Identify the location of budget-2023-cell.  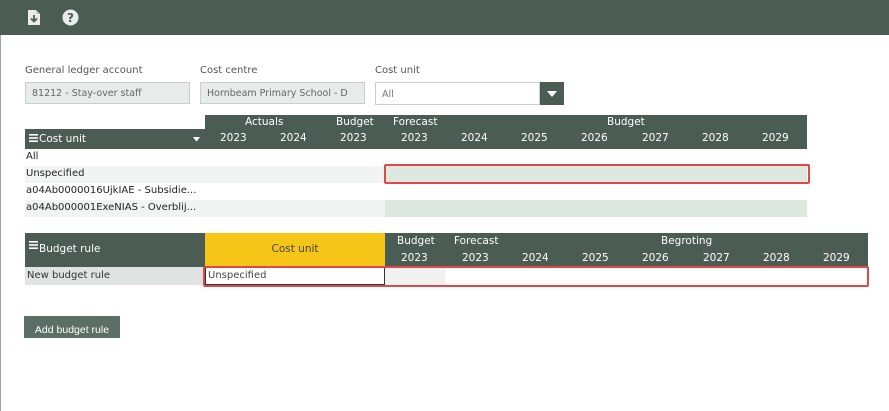
(415, 276).